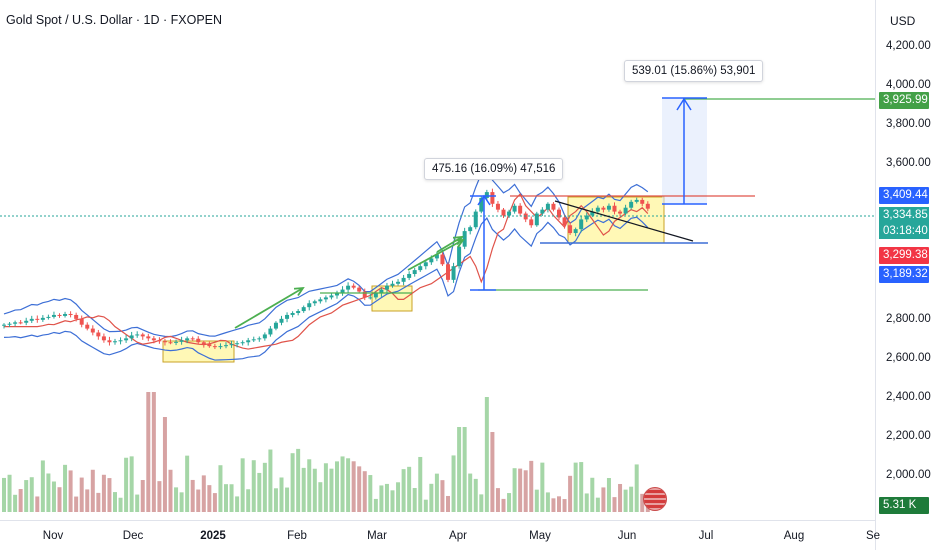  Describe the element at coordinates (624, 221) in the screenshot. I see `descending-trendline` at that location.